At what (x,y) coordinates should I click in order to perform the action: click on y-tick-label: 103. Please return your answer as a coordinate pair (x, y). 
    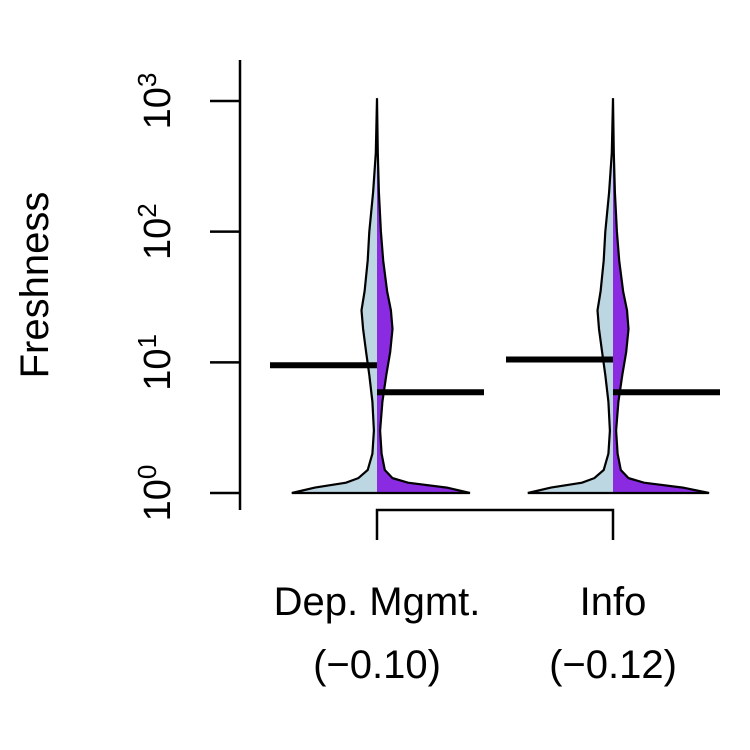
    Looking at the image, I should click on (155, 101).